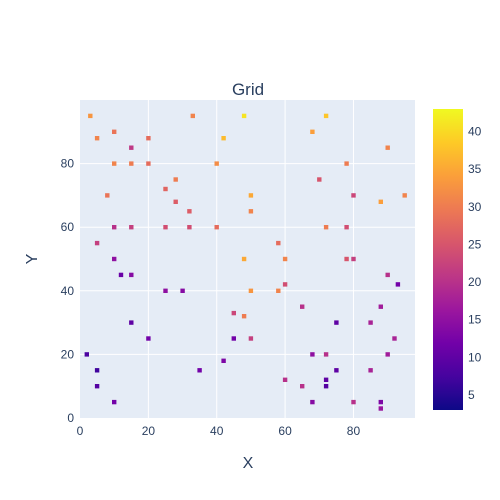  What do you see at coordinates (475, 320) in the screenshot?
I see `colorbar-tick-label: 15` at bounding box center [475, 320].